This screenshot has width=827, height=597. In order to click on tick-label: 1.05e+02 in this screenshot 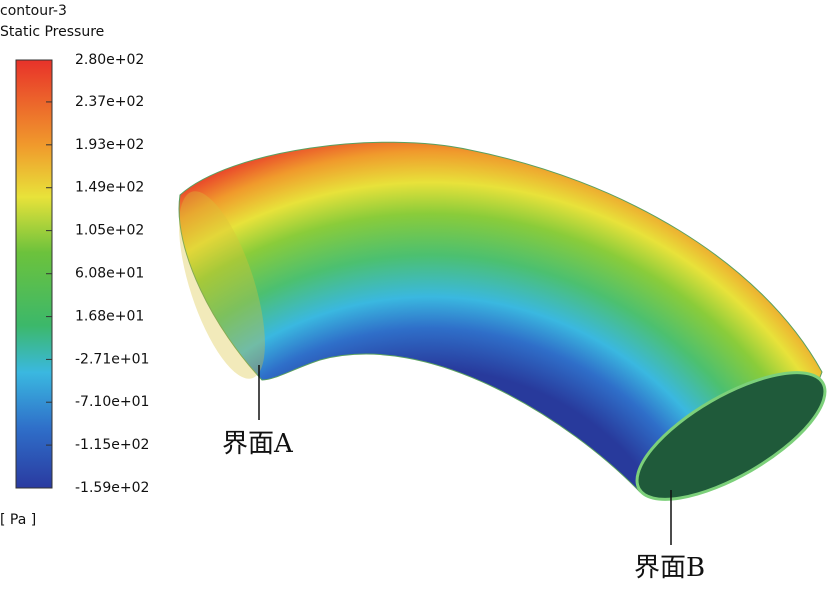, I will do `click(109, 231)`.